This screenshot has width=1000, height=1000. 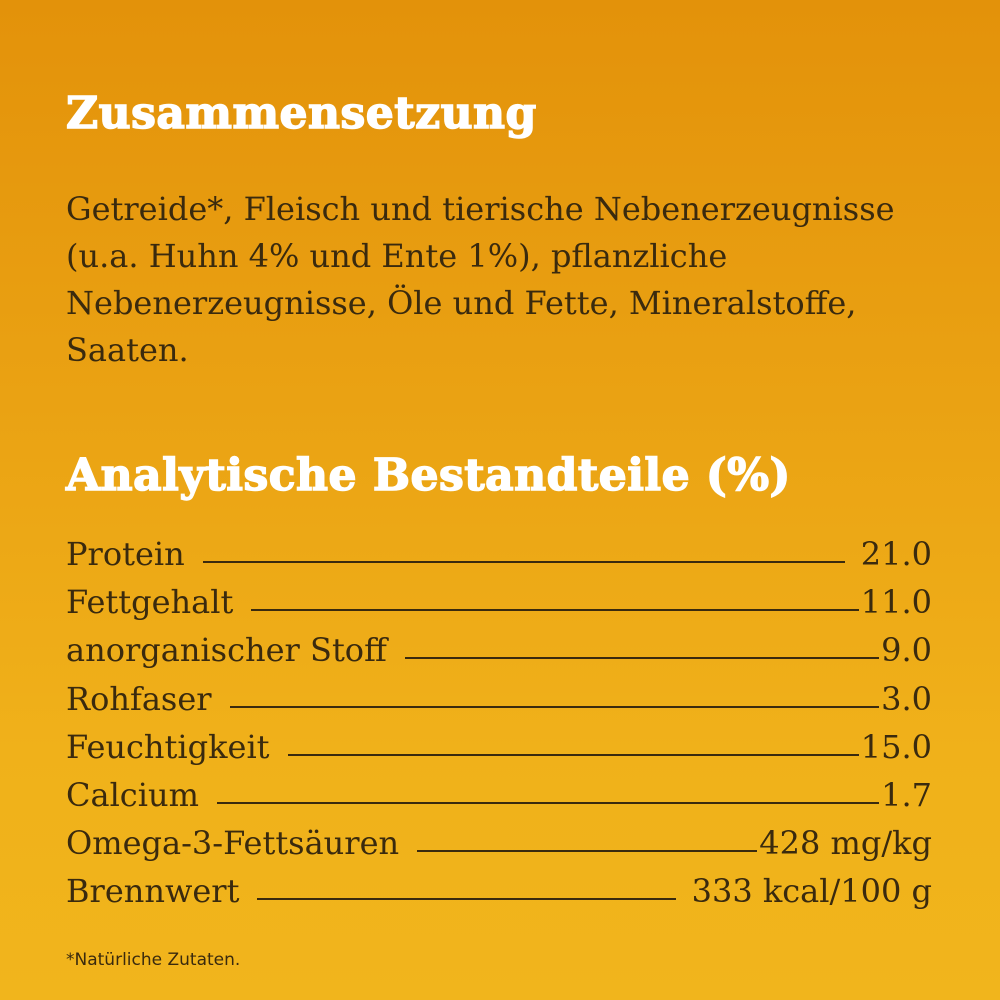 I want to click on analytics-row-anorganischer-stoff: anorganischer Stoff 9.0, so click(x=499, y=655).